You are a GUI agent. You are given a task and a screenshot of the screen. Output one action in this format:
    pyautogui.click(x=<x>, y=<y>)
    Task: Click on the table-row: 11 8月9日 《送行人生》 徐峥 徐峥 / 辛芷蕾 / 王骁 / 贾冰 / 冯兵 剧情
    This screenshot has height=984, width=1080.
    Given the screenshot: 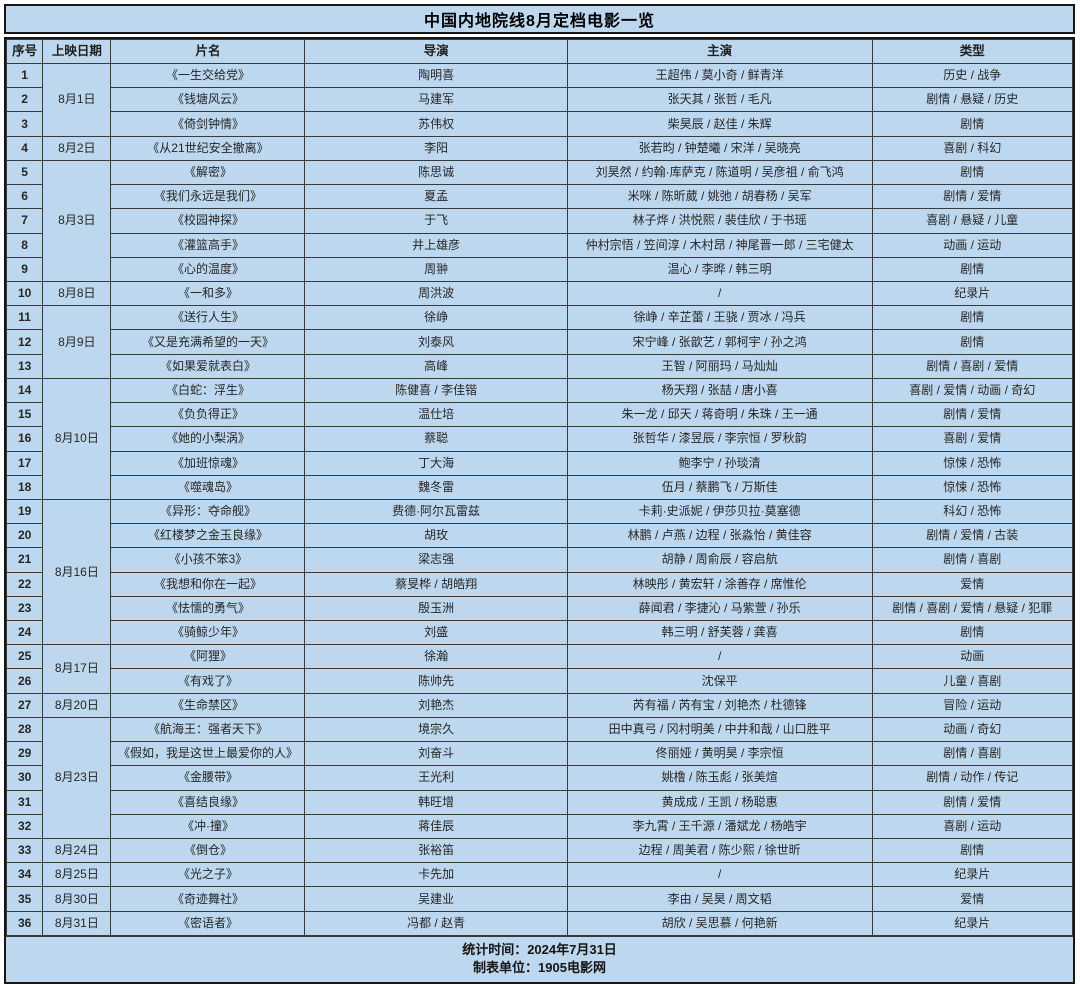 What is the action you would take?
    pyautogui.click(x=539, y=342)
    